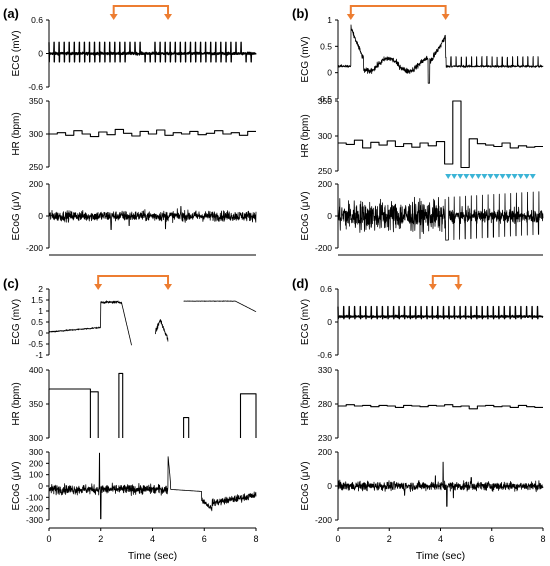 Image resolution: width=550 pixels, height=566 pixels. What do you see at coordinates (34, 520) in the screenshot?
I see `y-tick-label: -300` at bounding box center [34, 520].